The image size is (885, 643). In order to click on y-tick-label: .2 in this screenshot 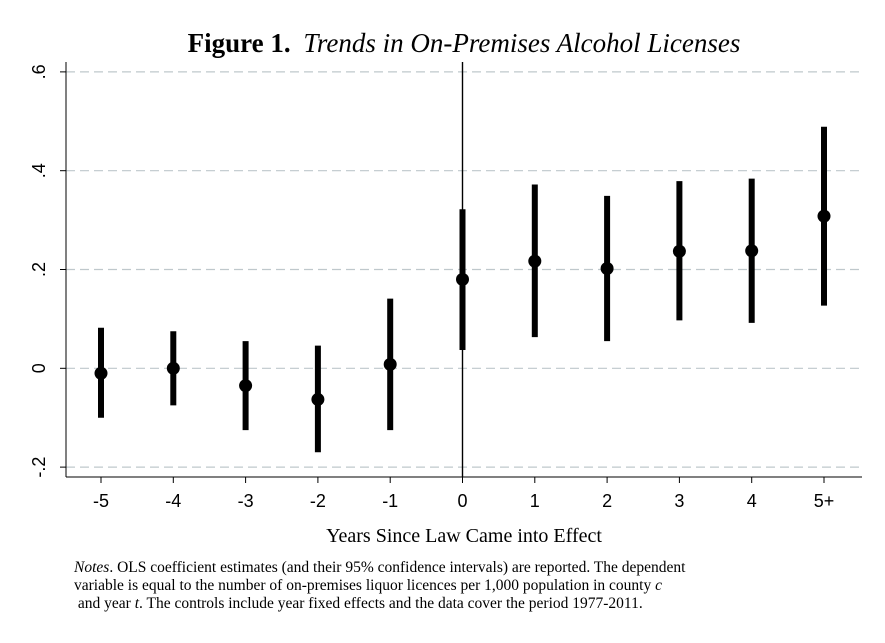, I will do `click(39, 269)`.